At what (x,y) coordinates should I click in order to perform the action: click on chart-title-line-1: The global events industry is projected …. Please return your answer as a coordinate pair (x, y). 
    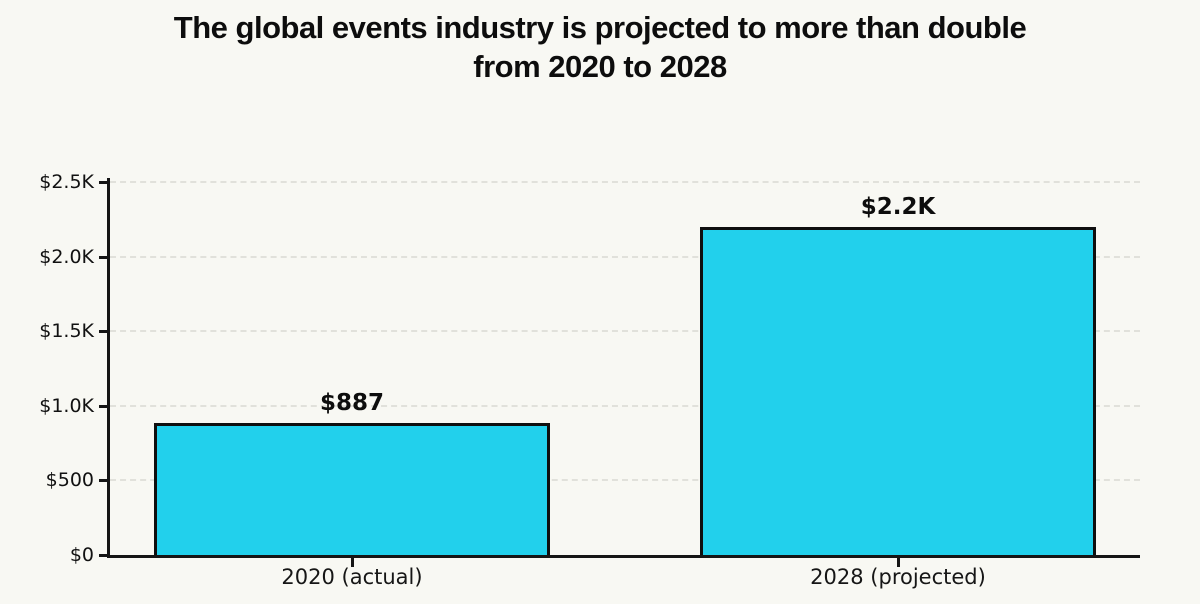
    Looking at the image, I should click on (600, 27).